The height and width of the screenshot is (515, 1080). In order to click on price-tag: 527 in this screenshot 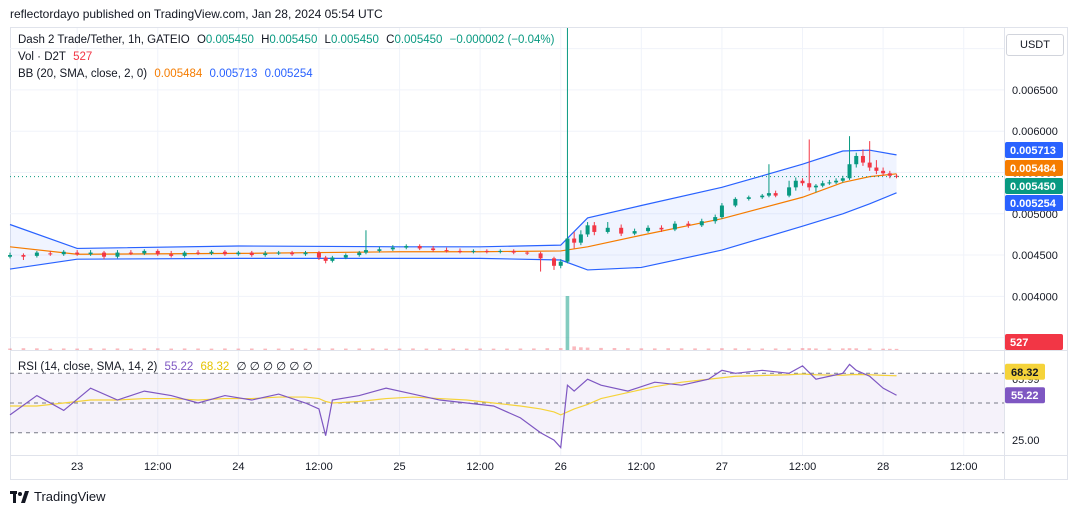, I will do `click(1034, 342)`.